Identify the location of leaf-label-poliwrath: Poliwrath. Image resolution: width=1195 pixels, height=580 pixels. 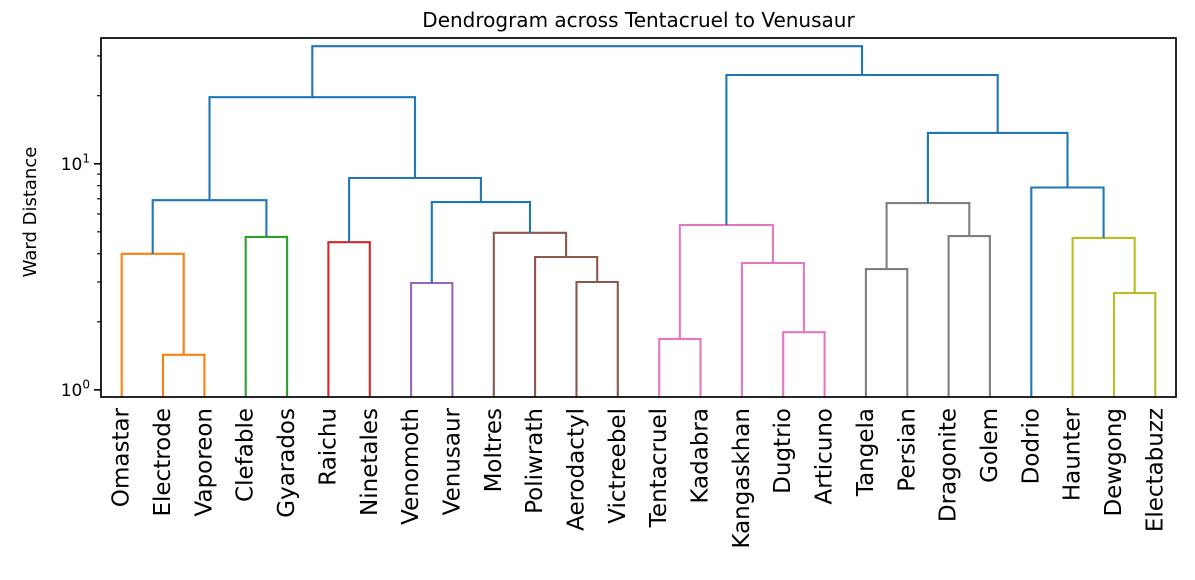
(535, 461).